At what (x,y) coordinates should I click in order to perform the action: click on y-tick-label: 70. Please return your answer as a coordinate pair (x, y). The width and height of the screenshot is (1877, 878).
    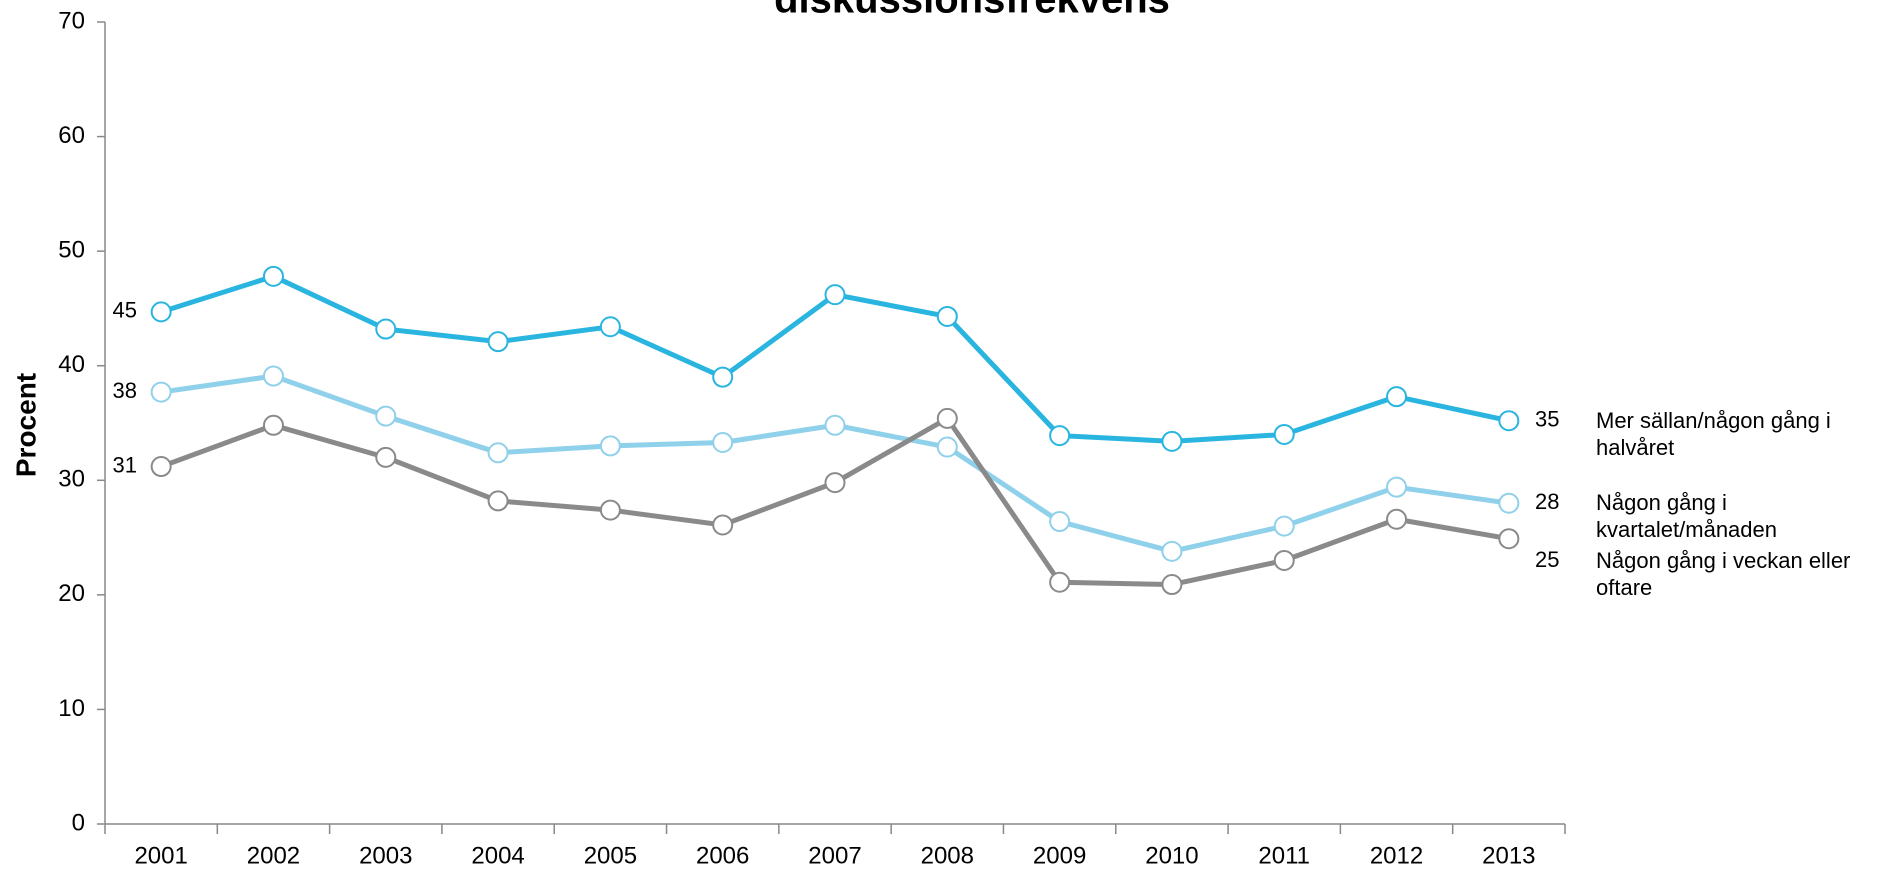
    Looking at the image, I should click on (71, 20).